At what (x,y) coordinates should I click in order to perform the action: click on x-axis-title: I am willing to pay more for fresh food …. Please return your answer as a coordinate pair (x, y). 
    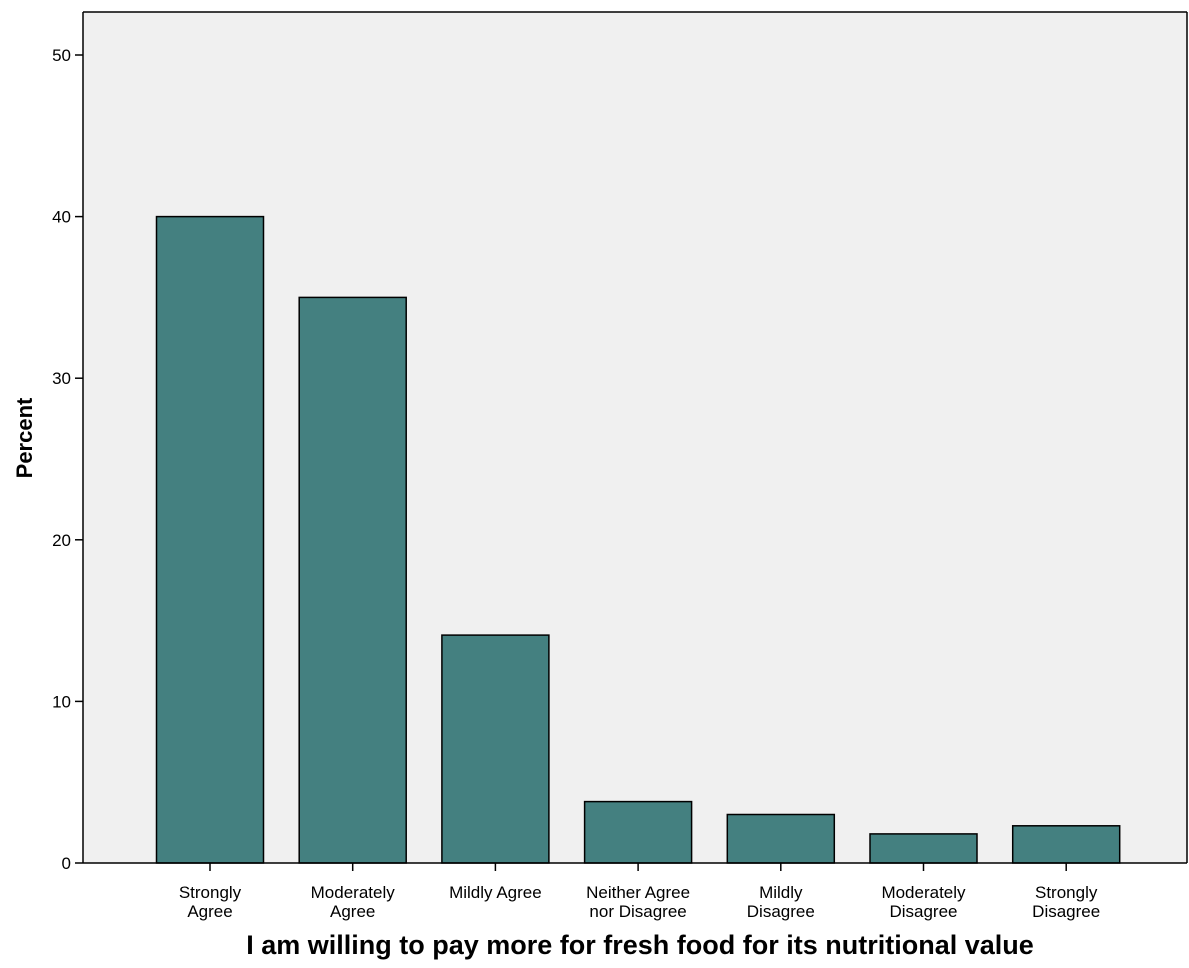
    Looking at the image, I should click on (640, 945).